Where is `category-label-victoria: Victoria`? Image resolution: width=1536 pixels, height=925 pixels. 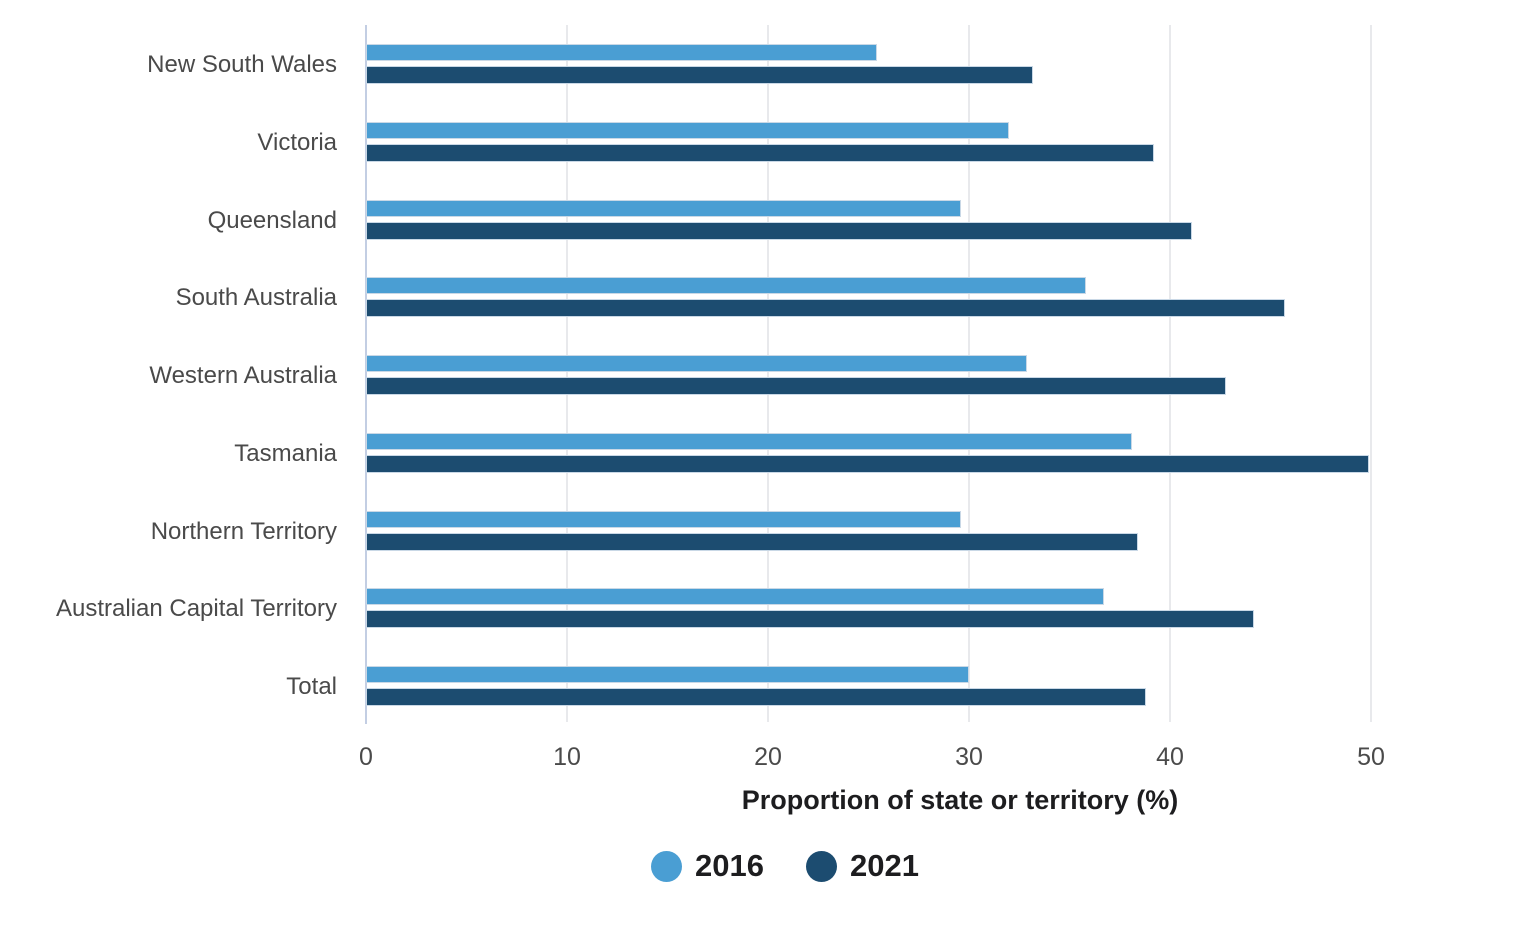
category-label-victoria: Victoria is located at coordinates (297, 142).